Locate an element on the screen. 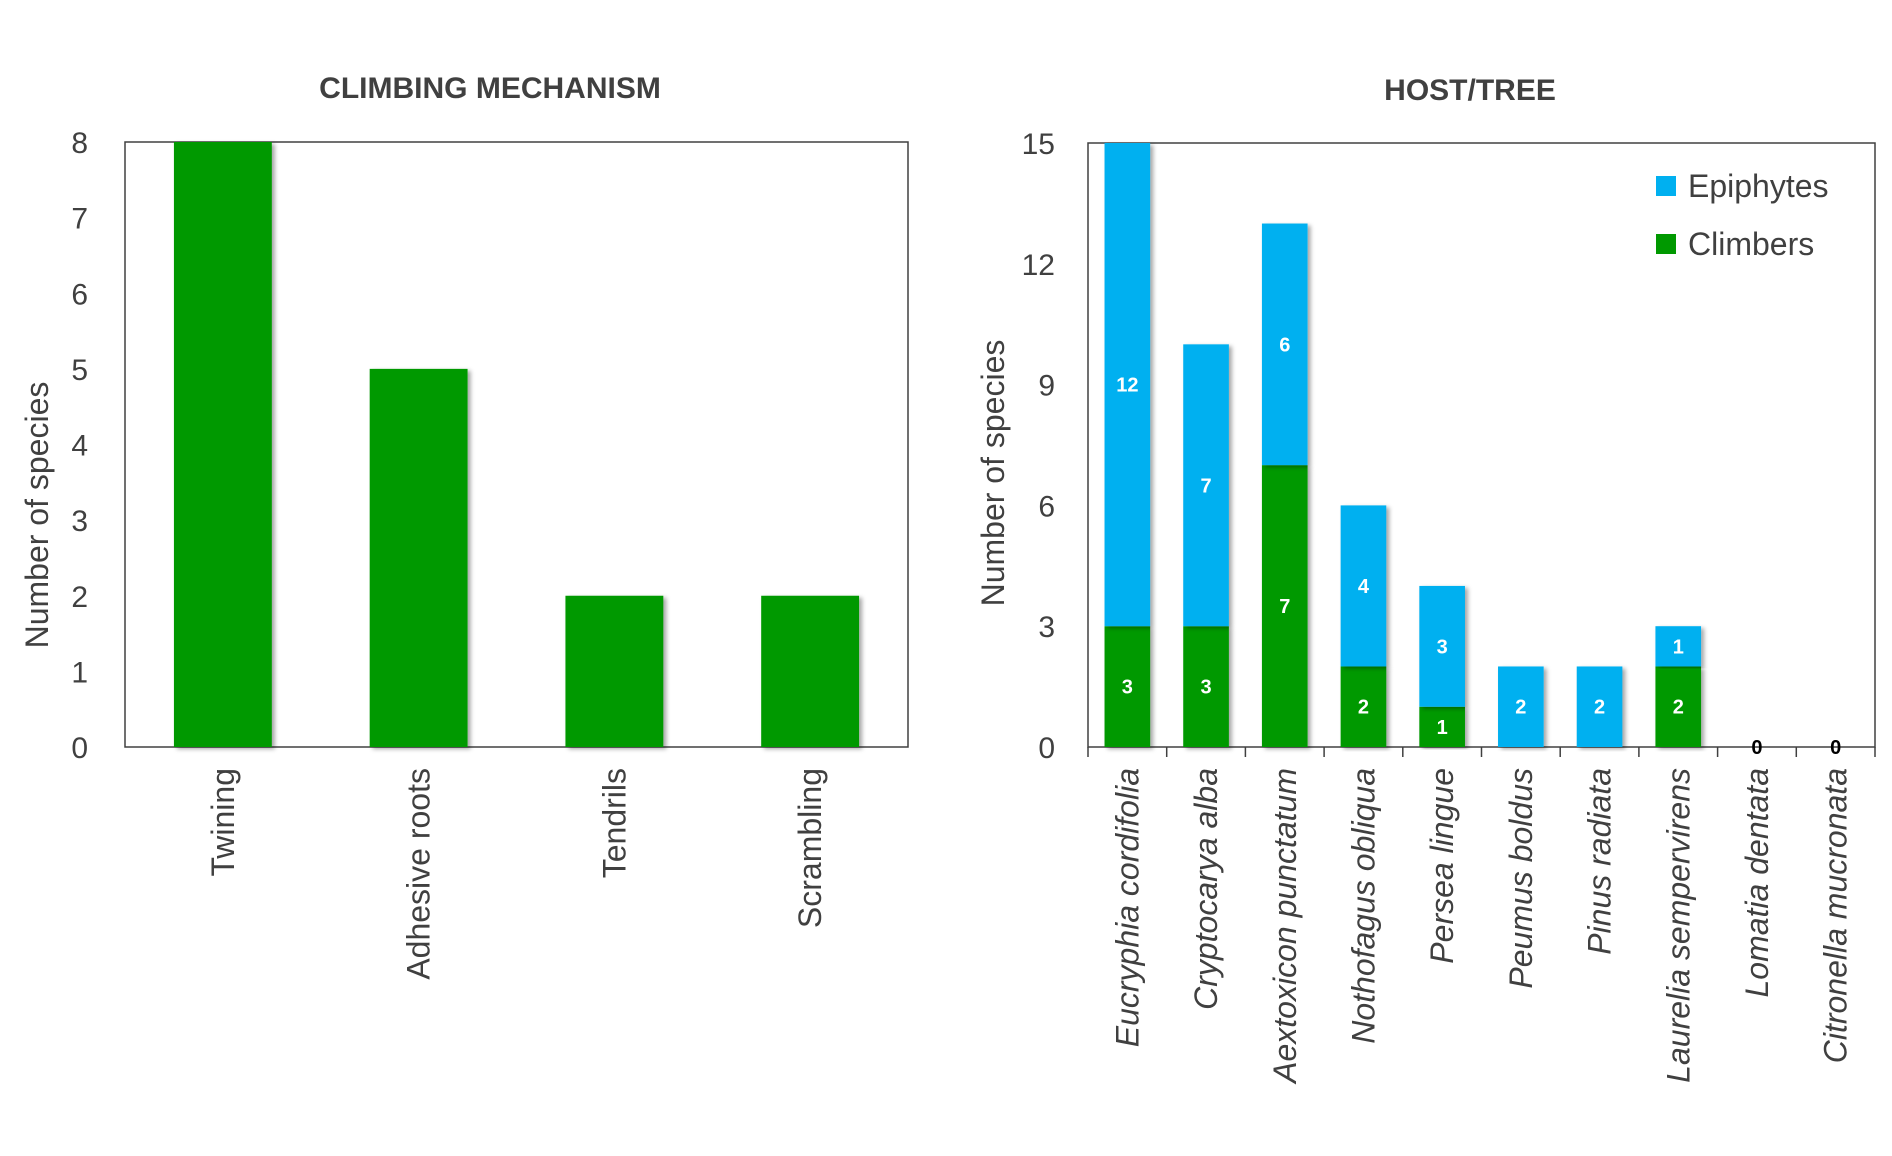  right-category-label: Cryptocarya alba is located at coordinates (1206, 889).